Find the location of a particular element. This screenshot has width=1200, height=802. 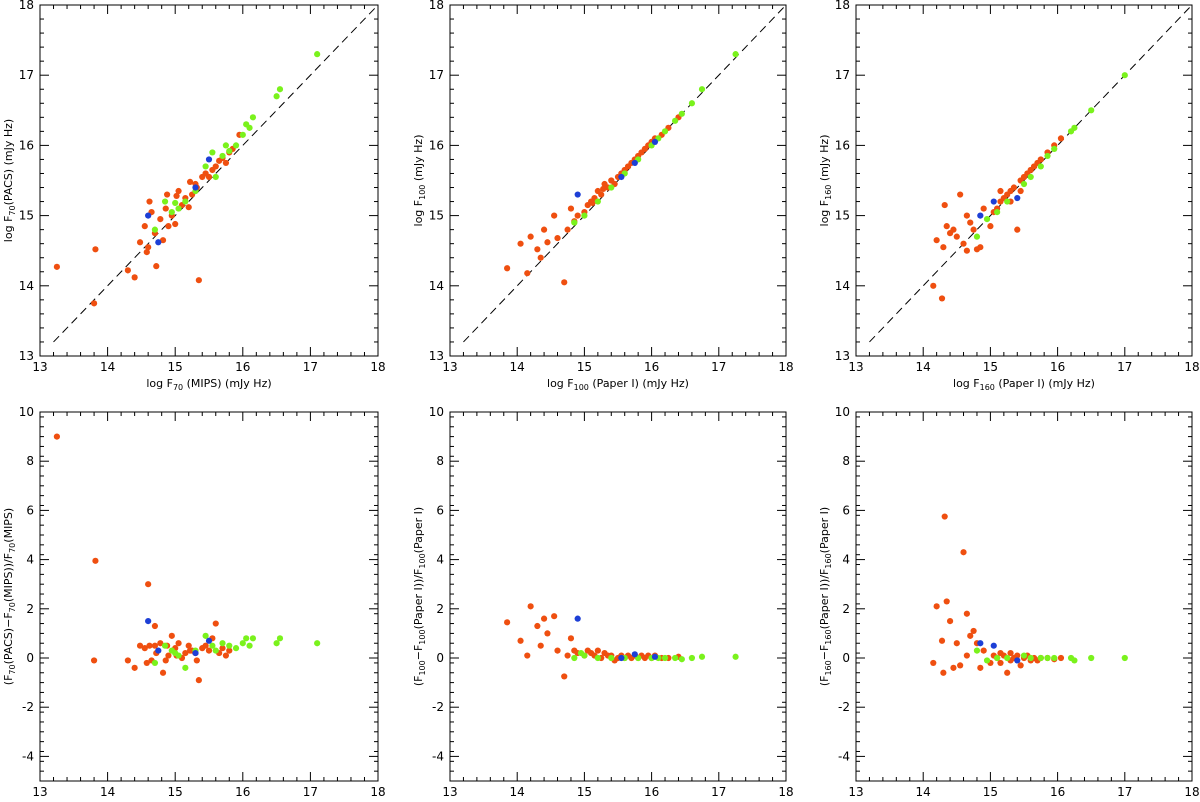

y-tick-label: 17 is located at coordinates (842, 75).